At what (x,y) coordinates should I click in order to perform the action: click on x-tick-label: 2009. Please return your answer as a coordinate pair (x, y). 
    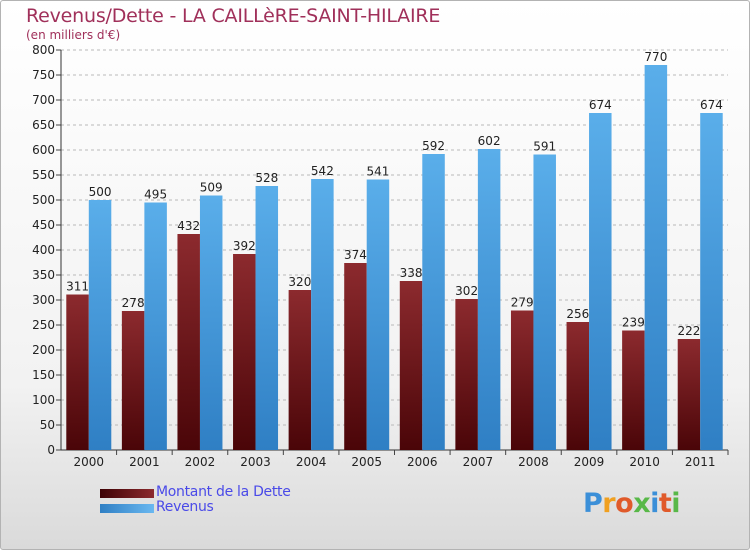
    Looking at the image, I should click on (589, 462).